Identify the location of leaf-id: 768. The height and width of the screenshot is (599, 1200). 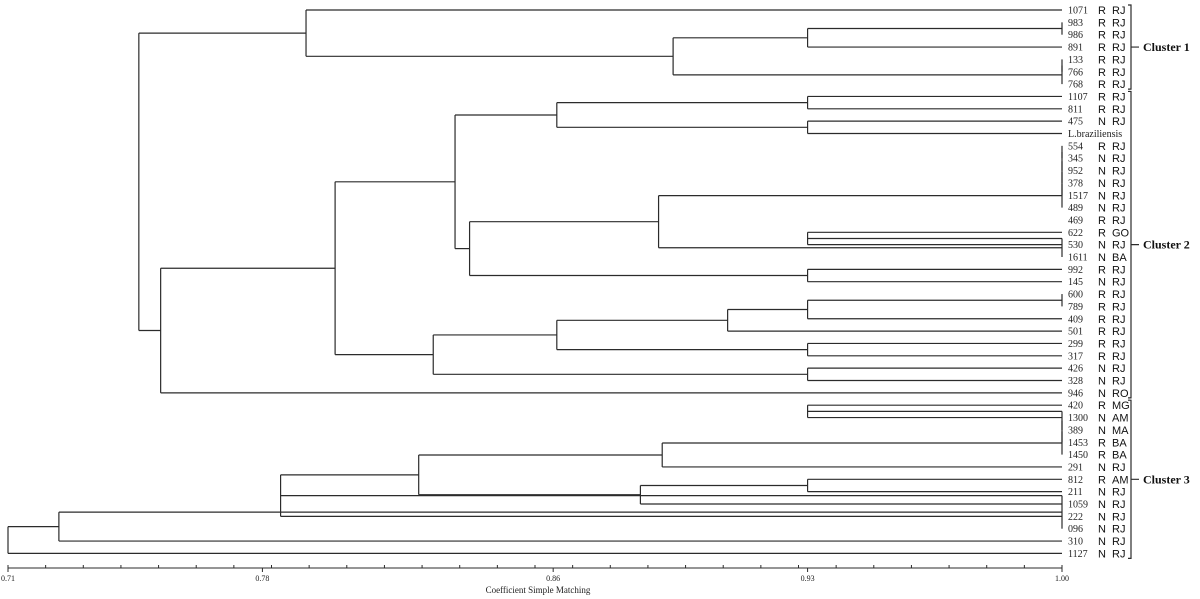
(1075, 85).